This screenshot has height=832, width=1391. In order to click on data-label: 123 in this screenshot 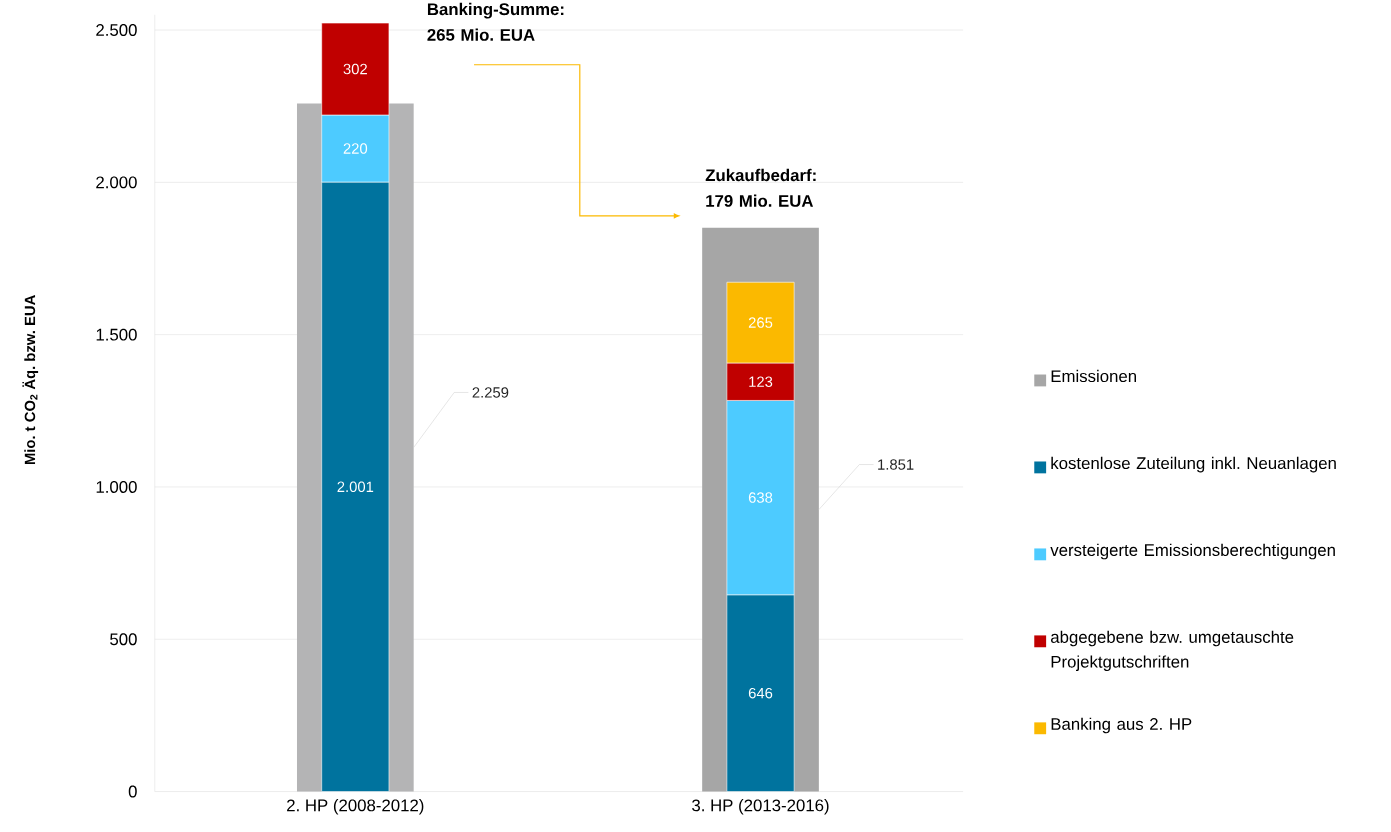, I will do `click(761, 381)`.